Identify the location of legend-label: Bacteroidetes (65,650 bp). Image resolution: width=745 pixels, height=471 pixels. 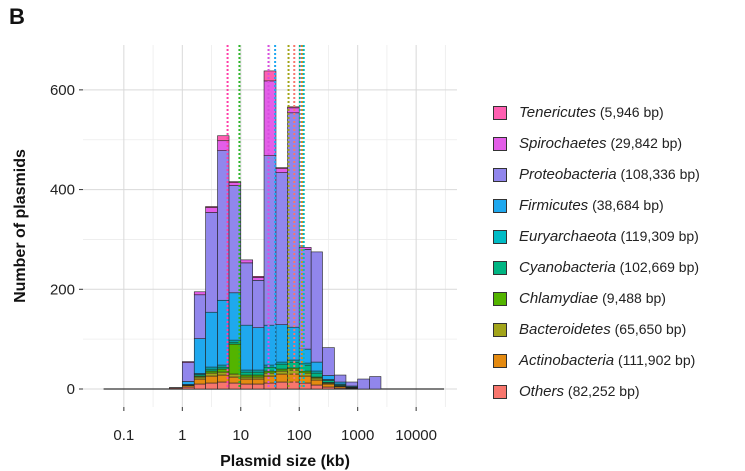
(602, 329).